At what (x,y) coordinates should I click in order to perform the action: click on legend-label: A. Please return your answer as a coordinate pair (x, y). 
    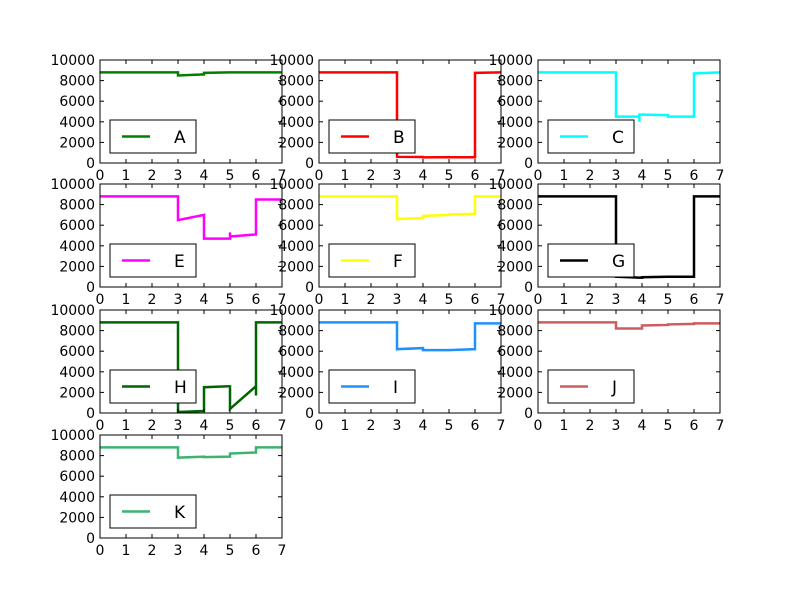
    Looking at the image, I should click on (180, 138).